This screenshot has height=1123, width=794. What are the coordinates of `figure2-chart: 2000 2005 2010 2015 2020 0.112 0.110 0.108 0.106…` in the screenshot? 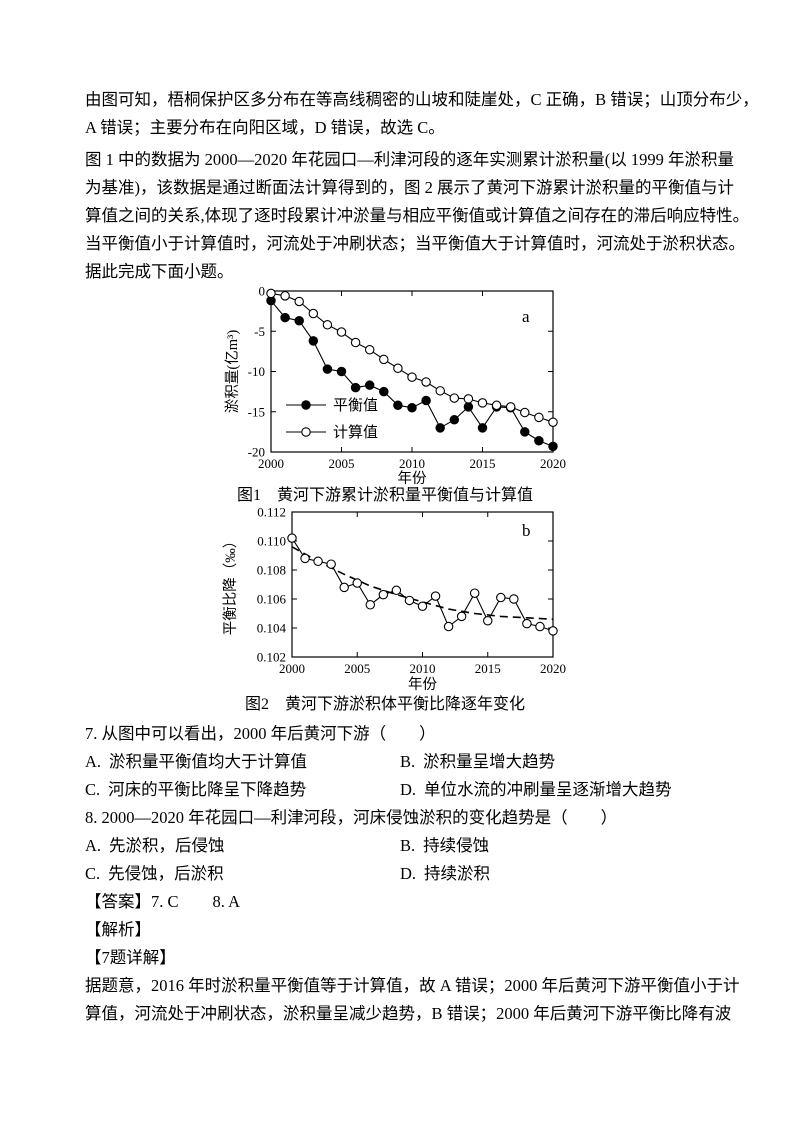 It's located at (394, 599).